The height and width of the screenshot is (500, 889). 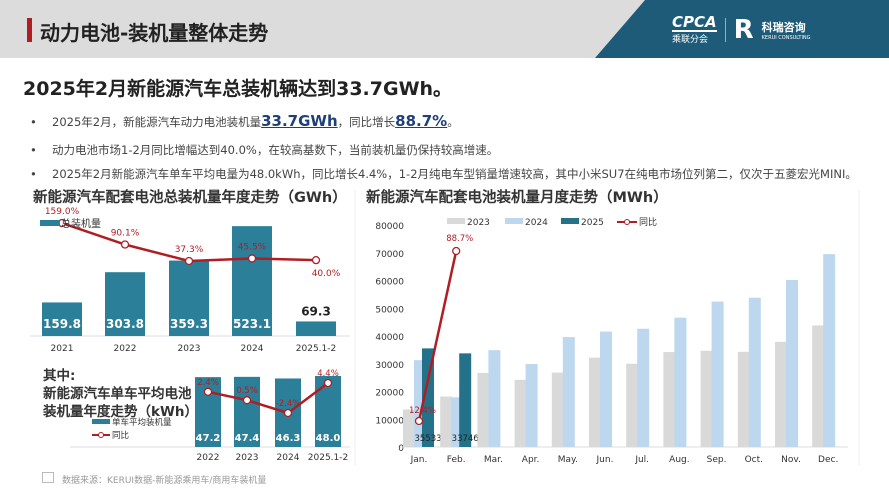 What do you see at coordinates (465, 439) in the screenshot?
I see `bar-value-label: 33746` at bounding box center [465, 439].